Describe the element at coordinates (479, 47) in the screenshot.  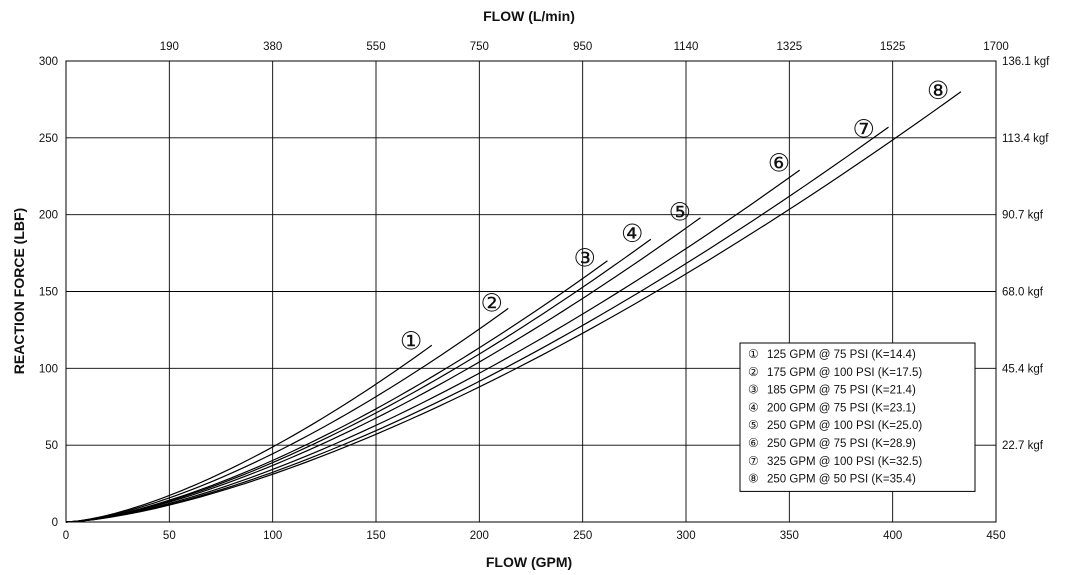
I see `top-tick-label: 750` at that location.